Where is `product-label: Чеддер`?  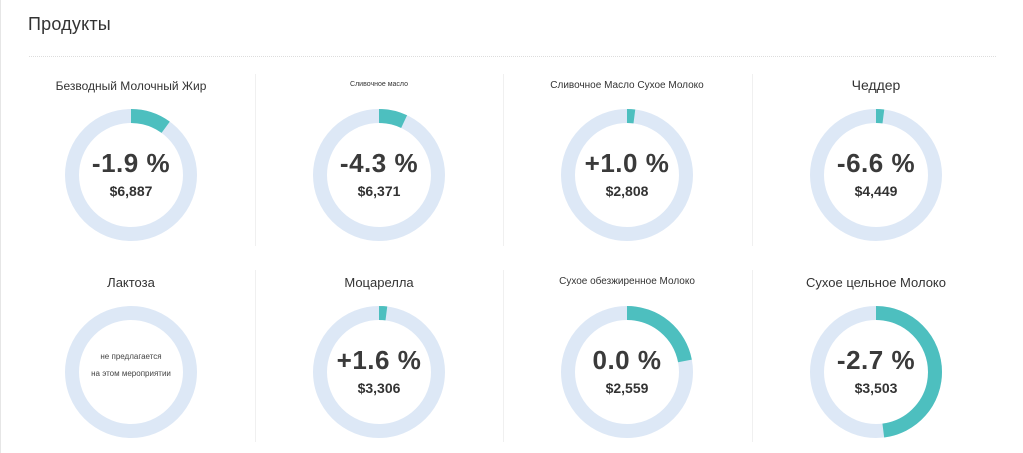 product-label: Чеддер is located at coordinates (876, 85).